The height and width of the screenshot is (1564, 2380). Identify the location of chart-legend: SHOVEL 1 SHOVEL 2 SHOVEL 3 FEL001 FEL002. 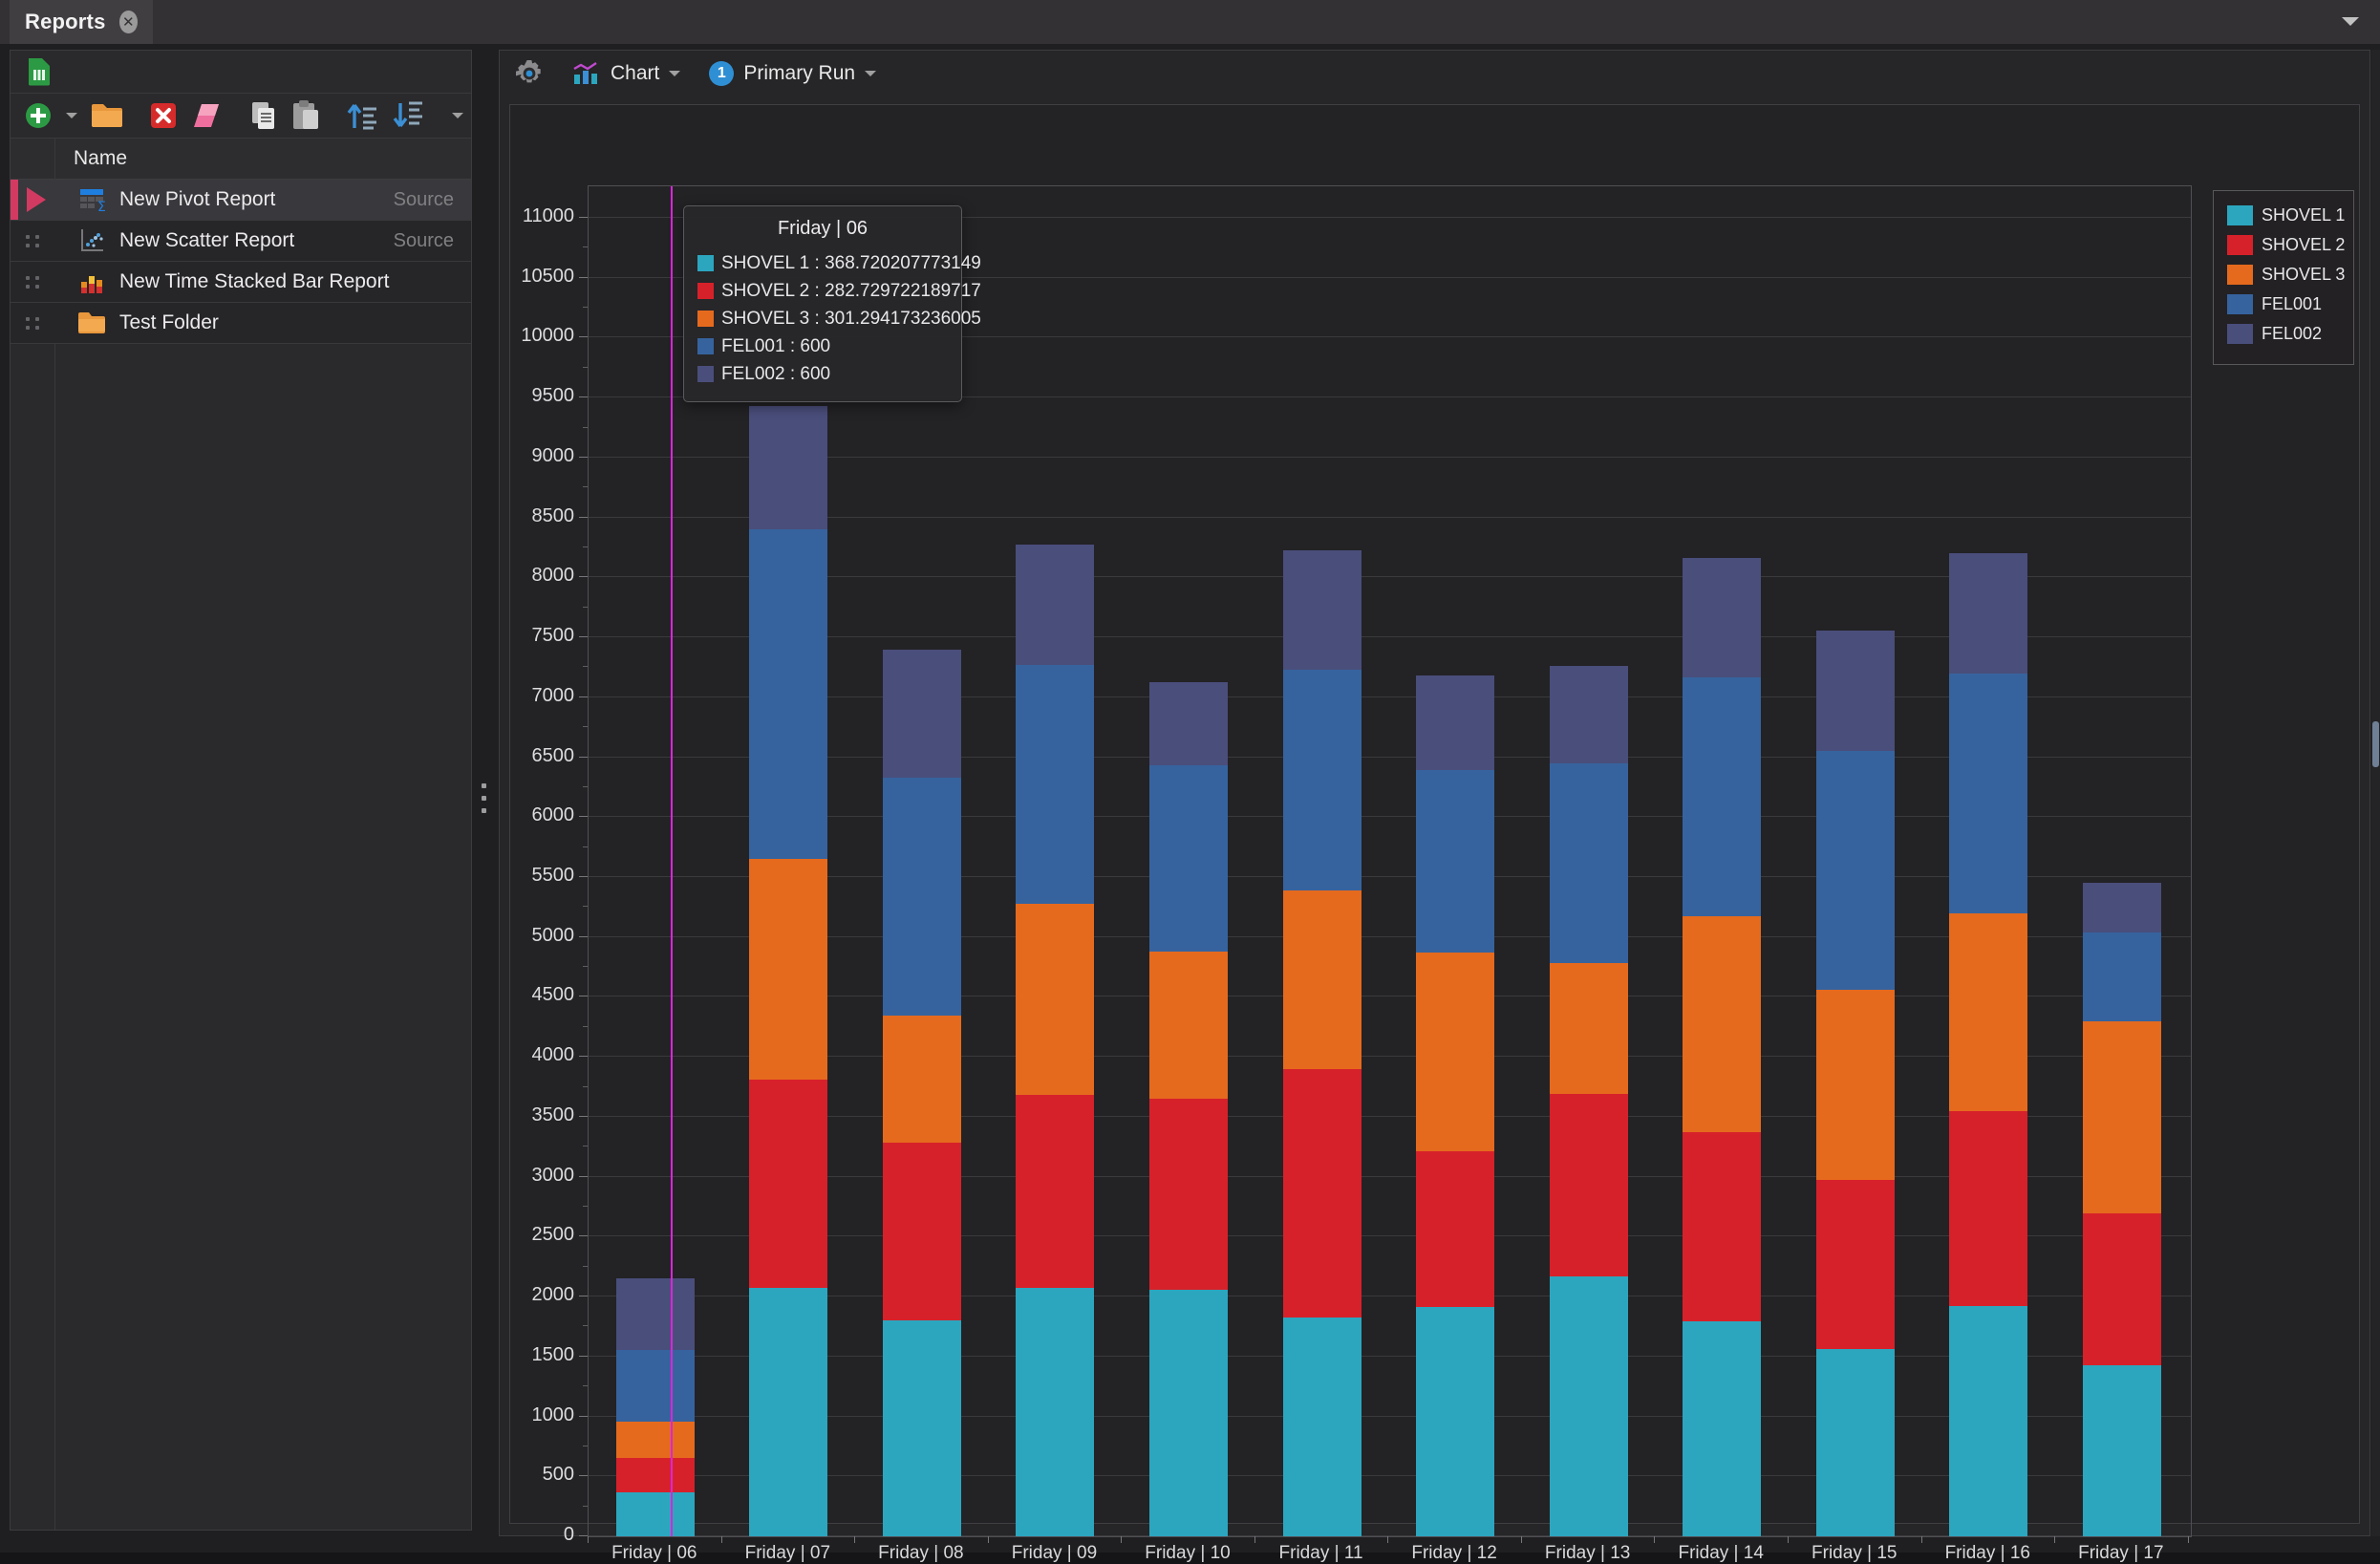
(2283, 277).